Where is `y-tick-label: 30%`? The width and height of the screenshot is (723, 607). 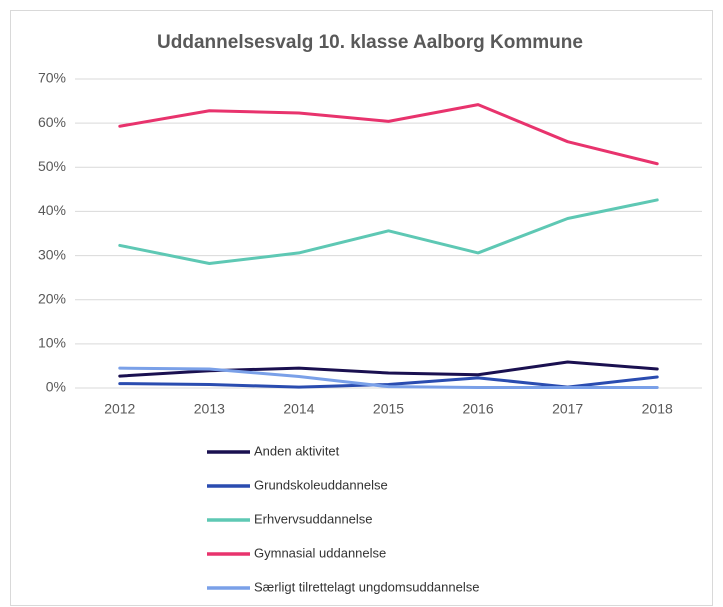 y-tick-label: 30% is located at coordinates (52, 254).